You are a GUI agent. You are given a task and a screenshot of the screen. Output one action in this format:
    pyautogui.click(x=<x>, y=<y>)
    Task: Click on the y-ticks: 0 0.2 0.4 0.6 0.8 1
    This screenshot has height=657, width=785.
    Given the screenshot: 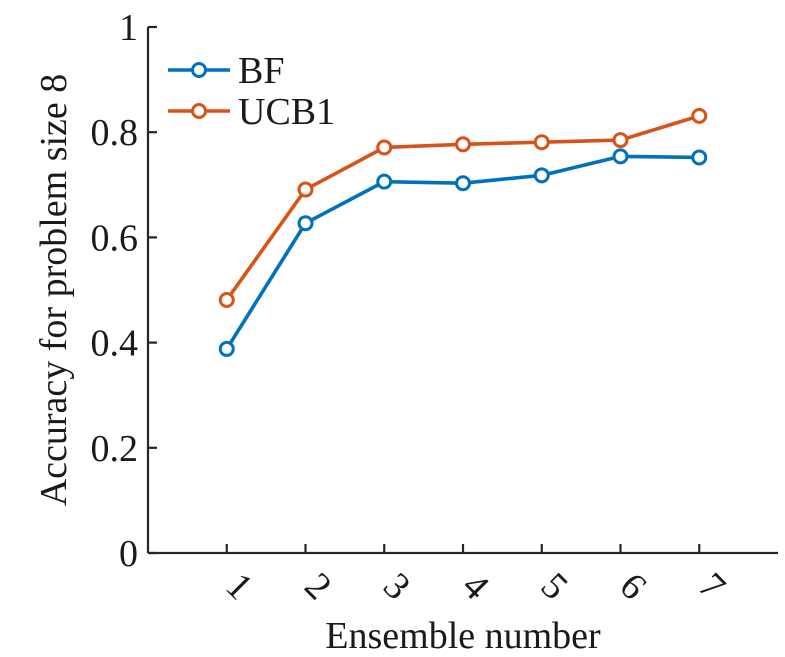 What is the action you would take?
    pyautogui.click(x=124, y=291)
    